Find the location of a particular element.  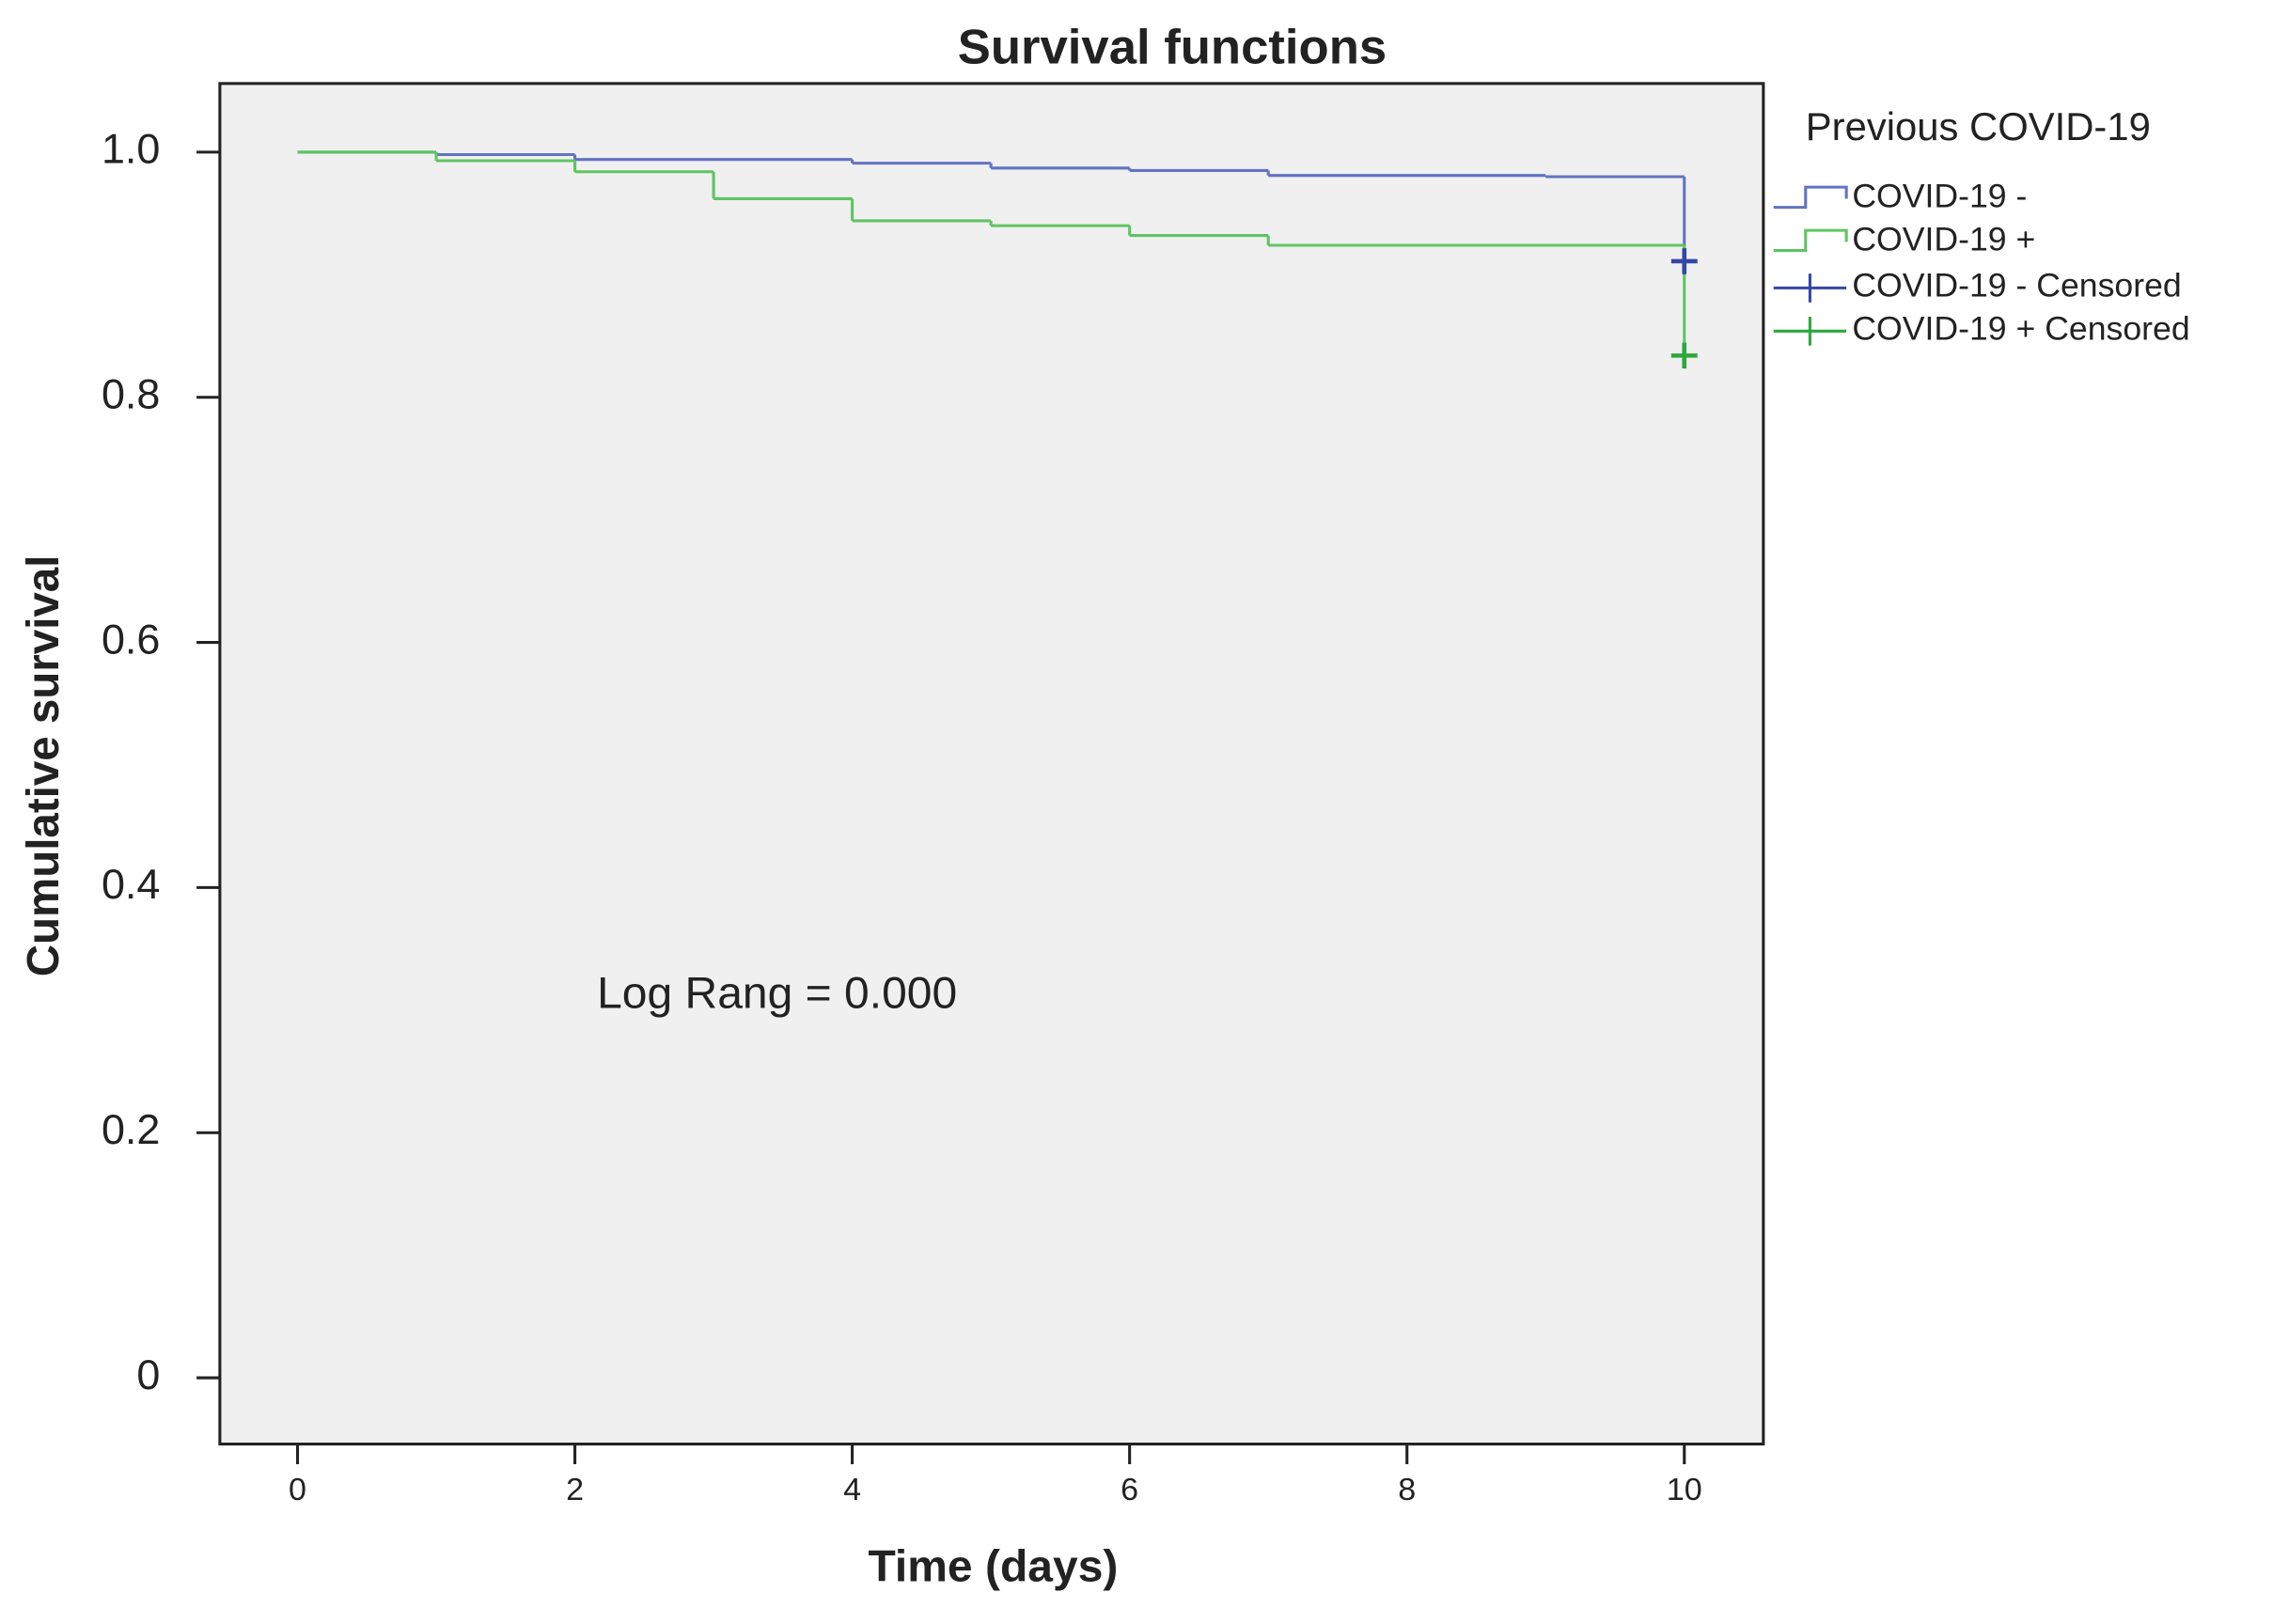

y-tick-label: 0 is located at coordinates (148, 1375).